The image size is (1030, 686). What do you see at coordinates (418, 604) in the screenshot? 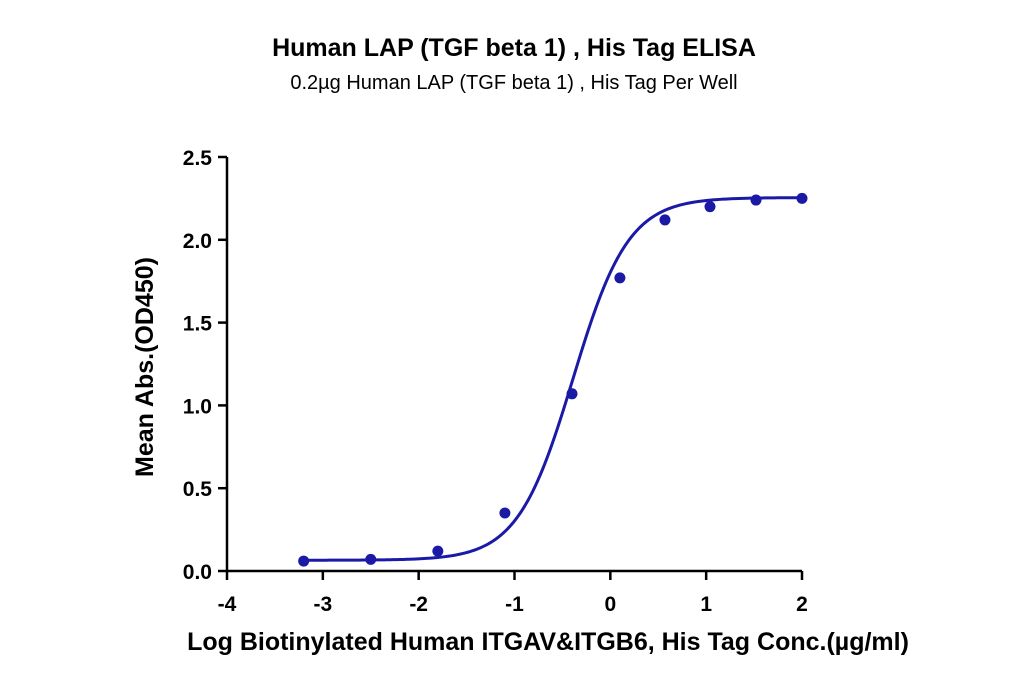
I see `x-tick-label: -2` at bounding box center [418, 604].